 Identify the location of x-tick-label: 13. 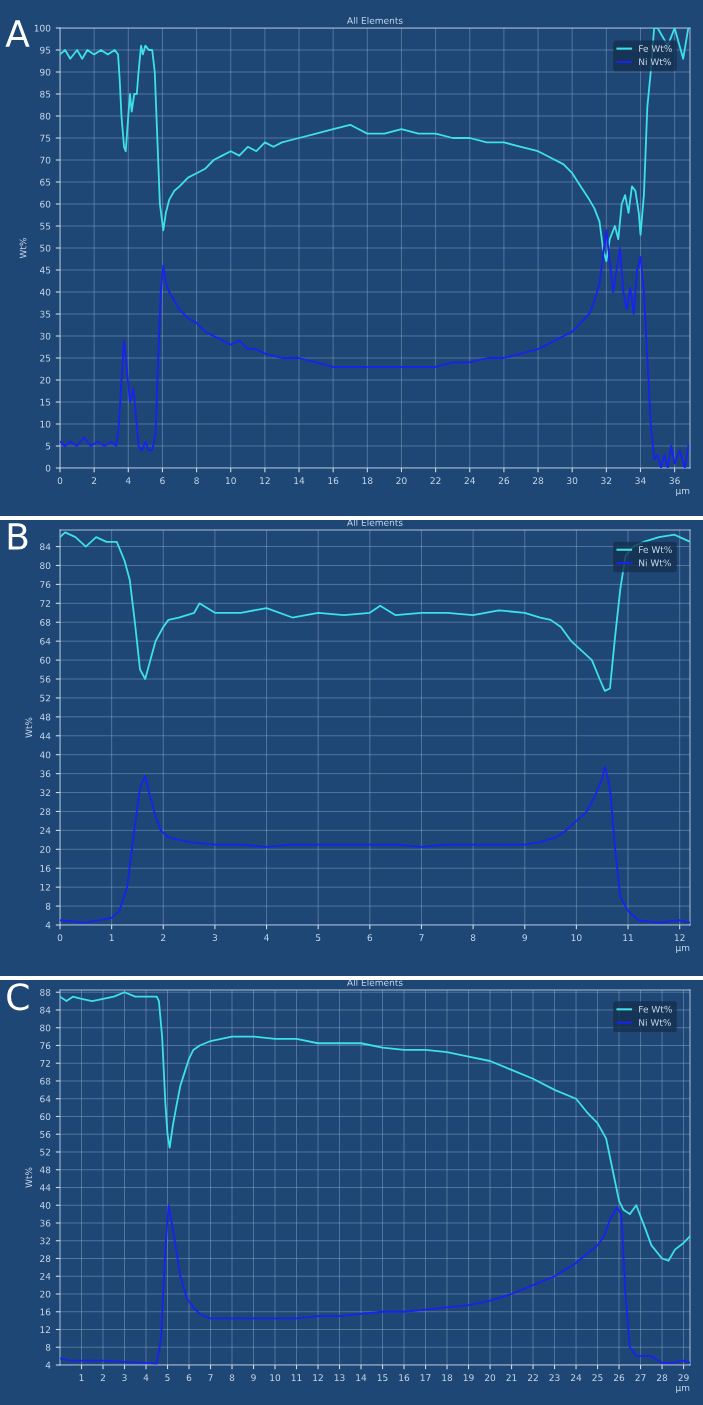
(339, 1378).